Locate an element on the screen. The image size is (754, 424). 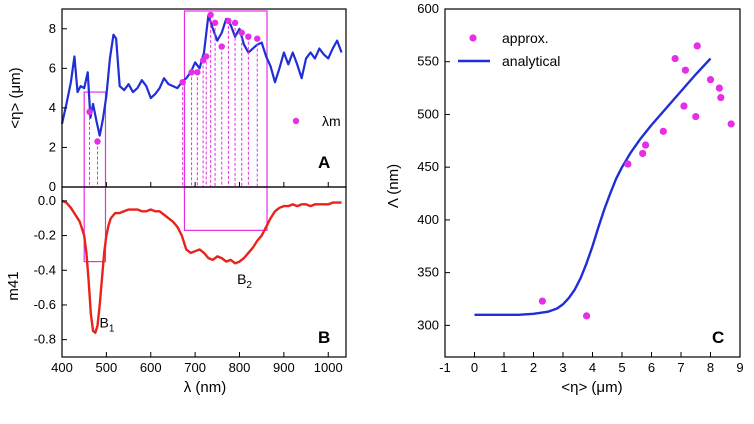
panel-b-annotation-sub: 2 is located at coordinates (249, 285).